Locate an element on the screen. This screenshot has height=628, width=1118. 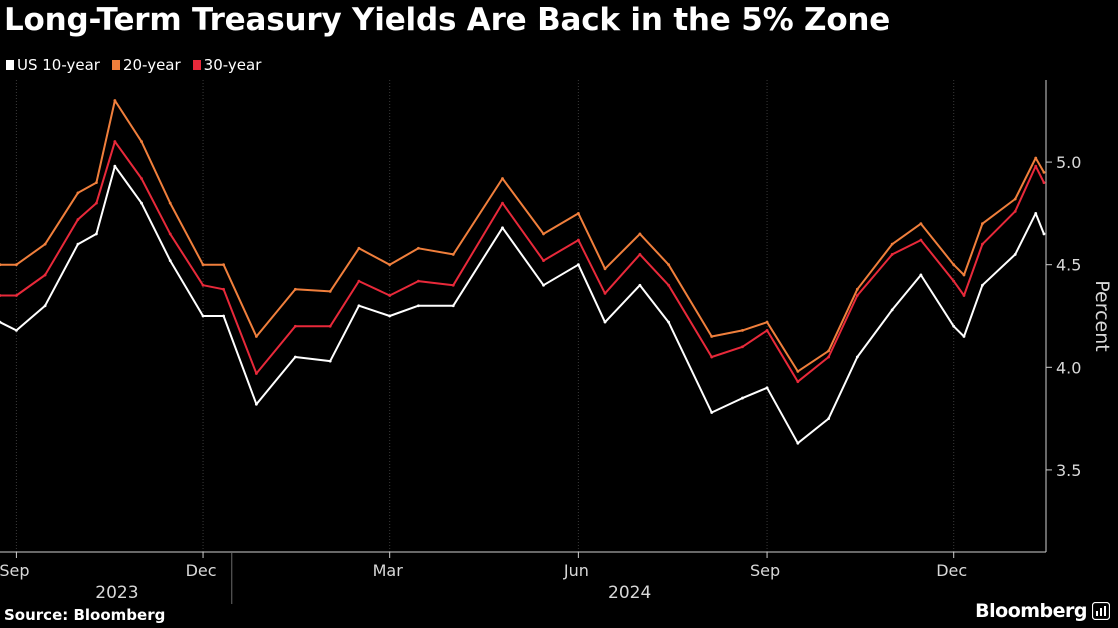
legend-item-30y: 30-year is located at coordinates (227, 65).